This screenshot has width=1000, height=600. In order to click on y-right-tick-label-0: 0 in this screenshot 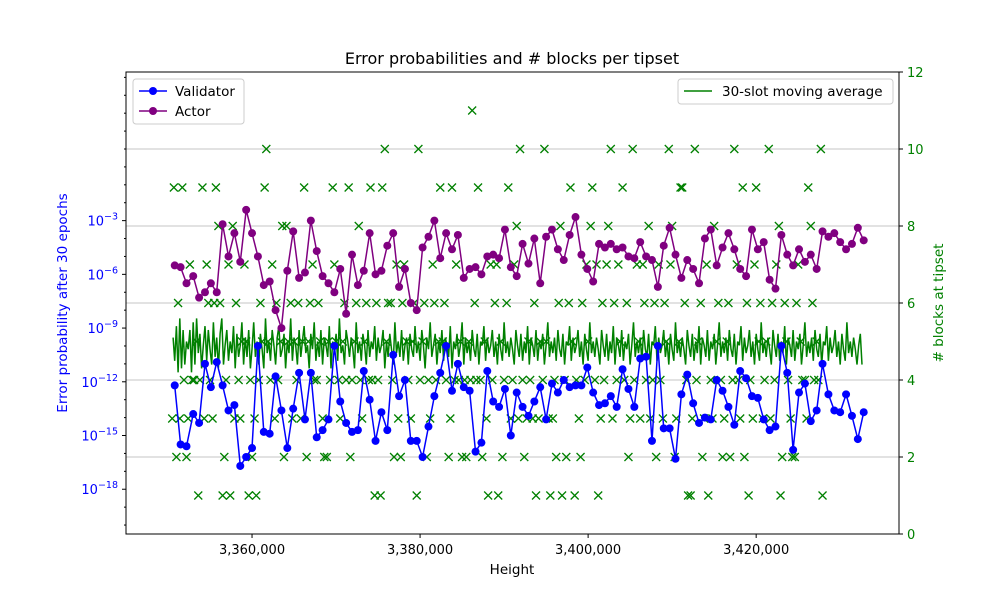, I will do `click(911, 535)`.